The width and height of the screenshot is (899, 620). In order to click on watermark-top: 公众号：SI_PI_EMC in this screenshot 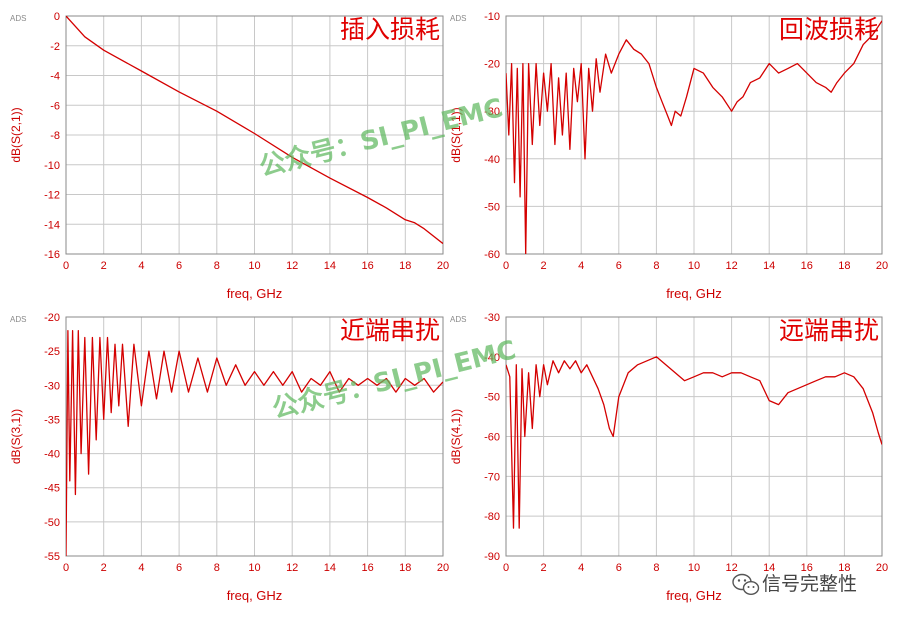, I will do `click(381, 138)`.